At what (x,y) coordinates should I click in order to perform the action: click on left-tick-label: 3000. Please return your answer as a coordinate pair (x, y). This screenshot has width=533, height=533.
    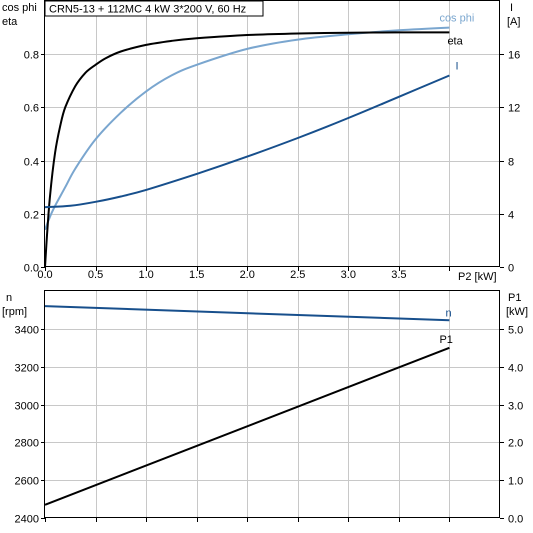
    Looking at the image, I should click on (27, 407).